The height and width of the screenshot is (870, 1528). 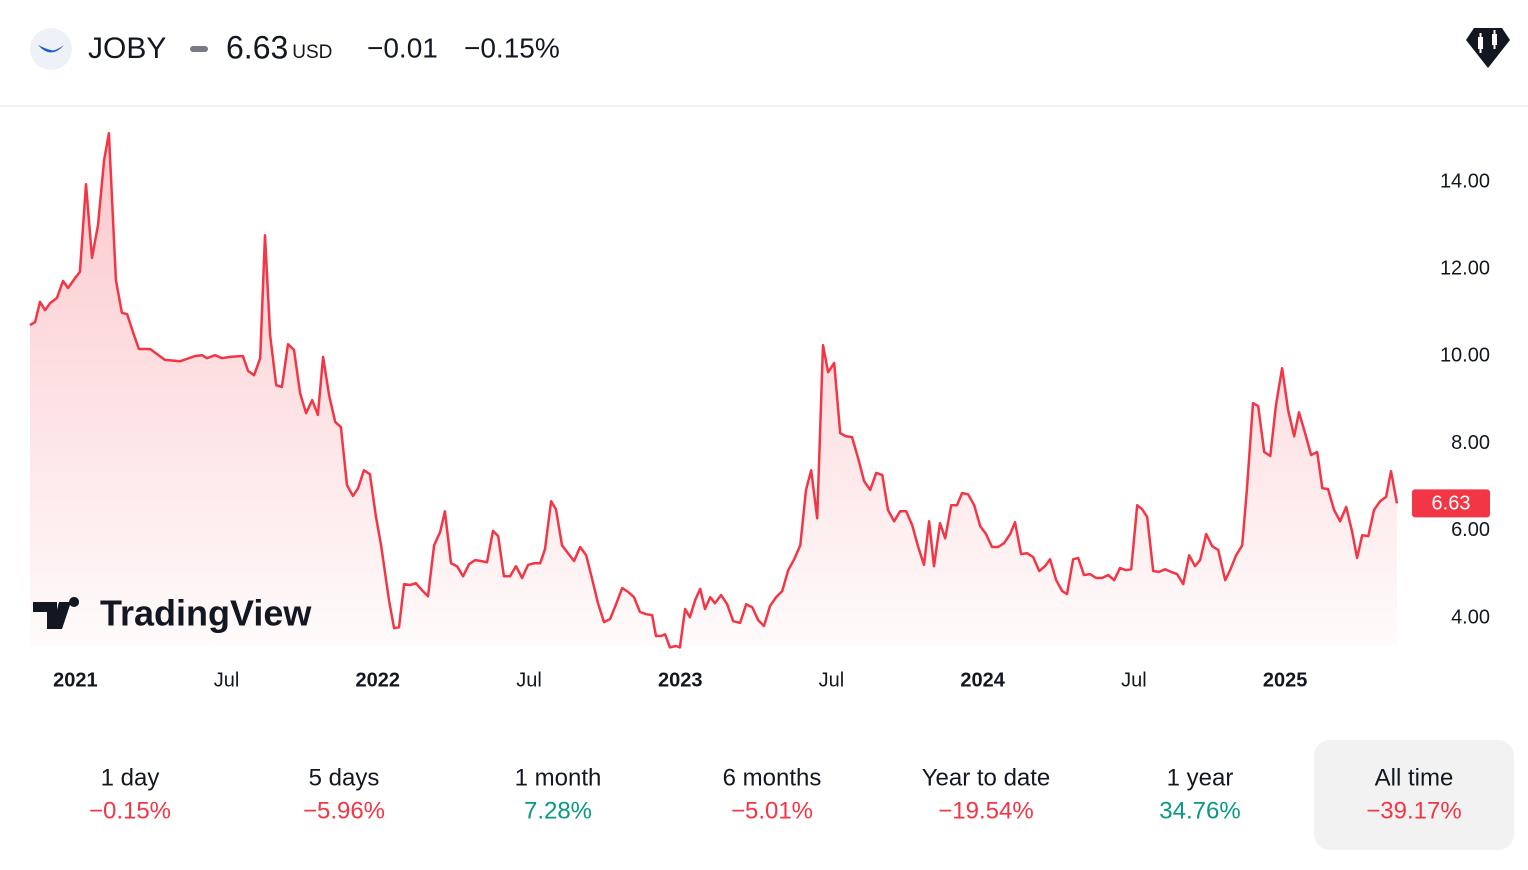 What do you see at coordinates (986, 794) in the screenshot?
I see `period-button: Year to date −19.54%` at bounding box center [986, 794].